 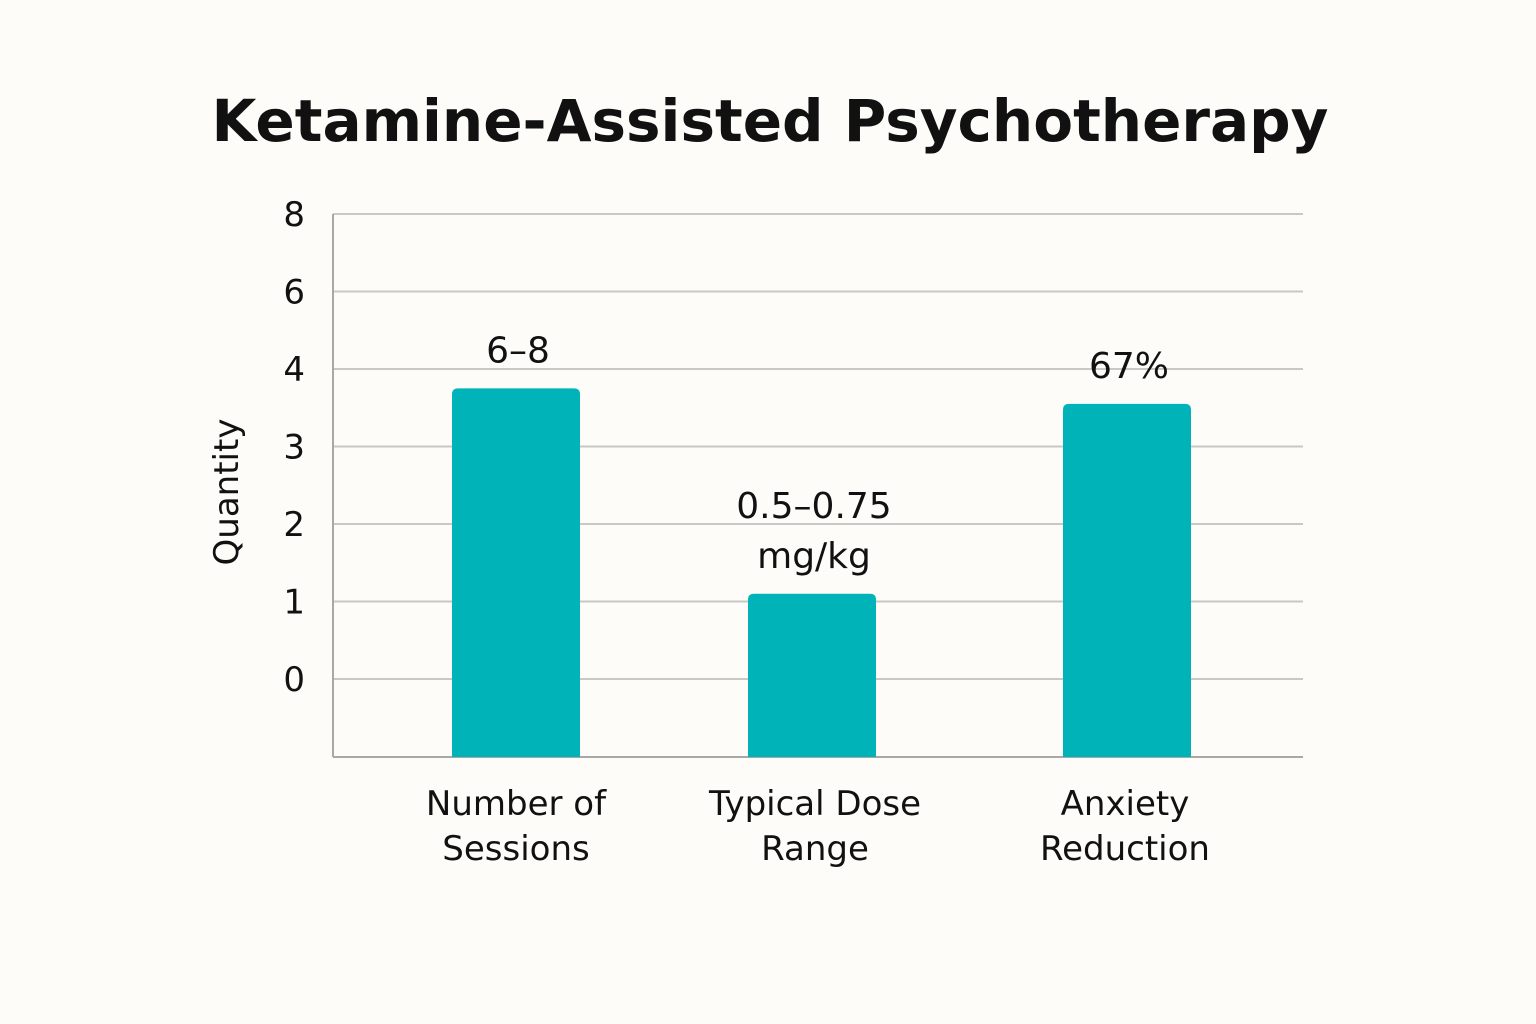 What do you see at coordinates (294, 293) in the screenshot?
I see `y-tick-label: 6` at bounding box center [294, 293].